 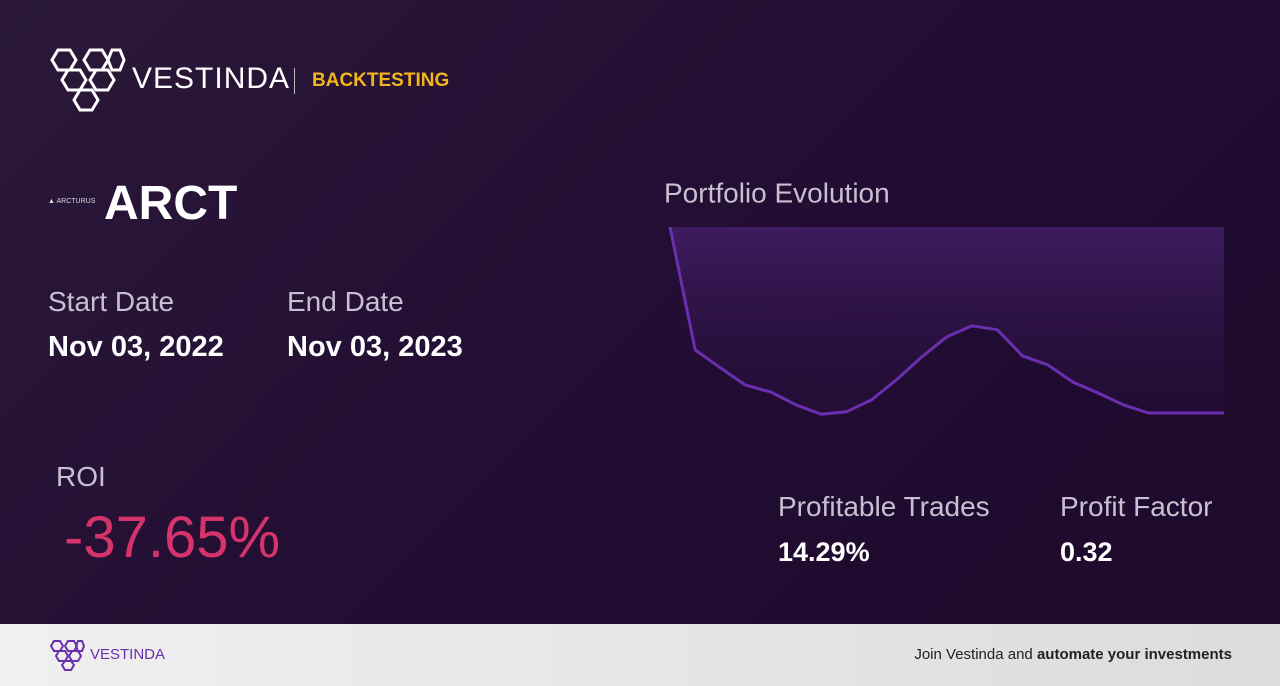 What do you see at coordinates (381, 80) in the screenshot?
I see `section: BACKTESTING` at bounding box center [381, 80].